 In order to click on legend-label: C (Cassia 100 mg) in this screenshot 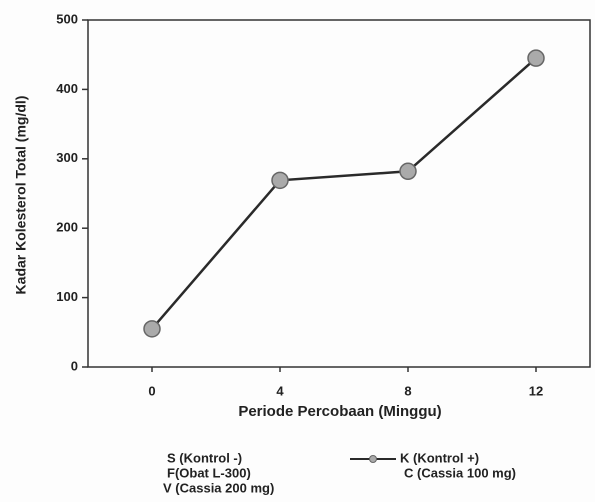, I will do `click(460, 472)`.